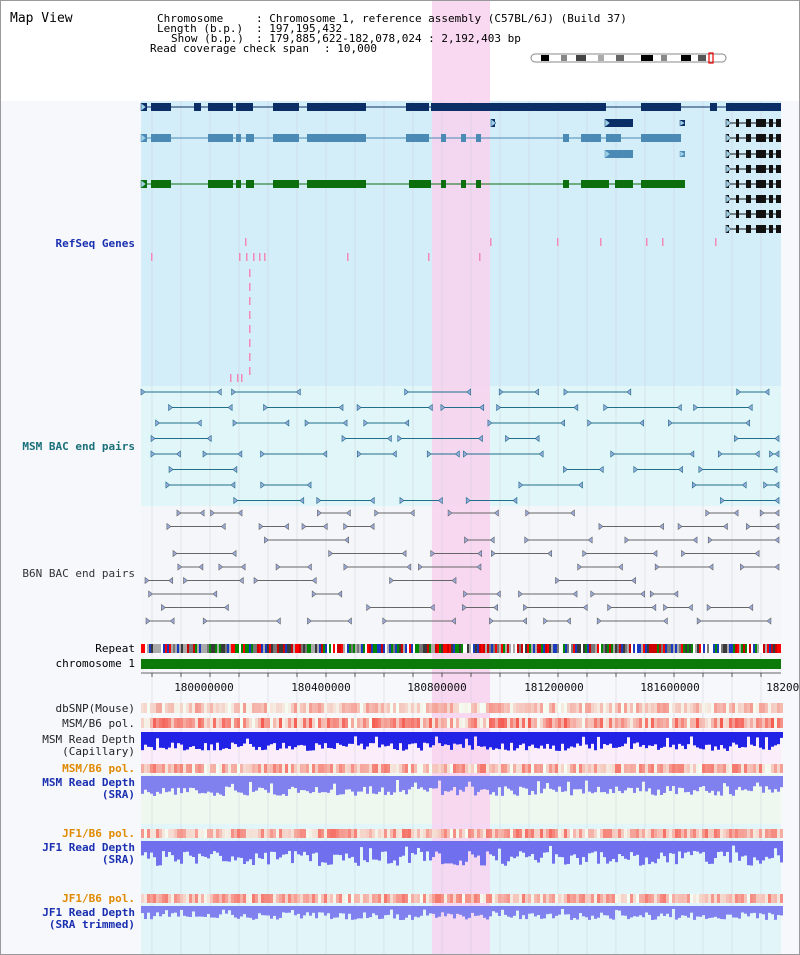 This screenshot has width=800, height=955. What do you see at coordinates (115, 648) in the screenshot?
I see `track-label-repeat: Repeat` at bounding box center [115, 648].